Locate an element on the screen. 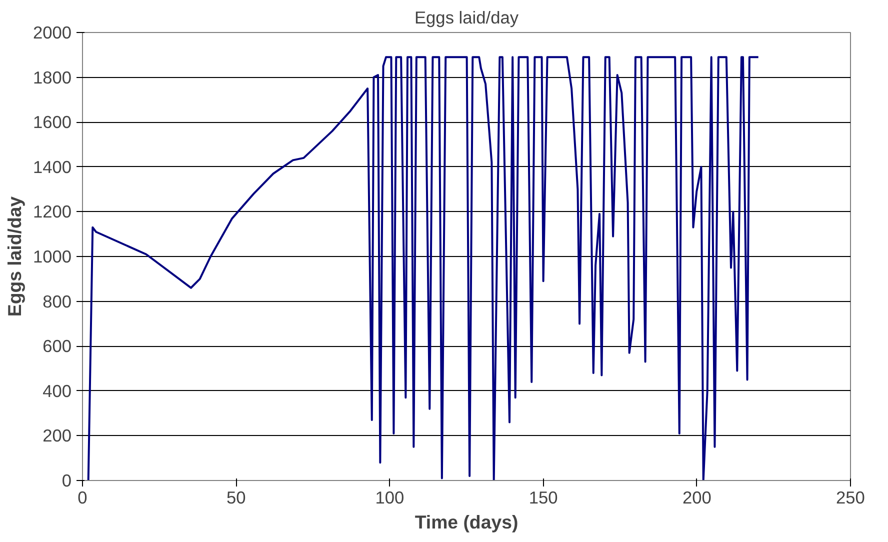 The height and width of the screenshot is (542, 888). y-tick-label: 1800 is located at coordinates (52, 77).